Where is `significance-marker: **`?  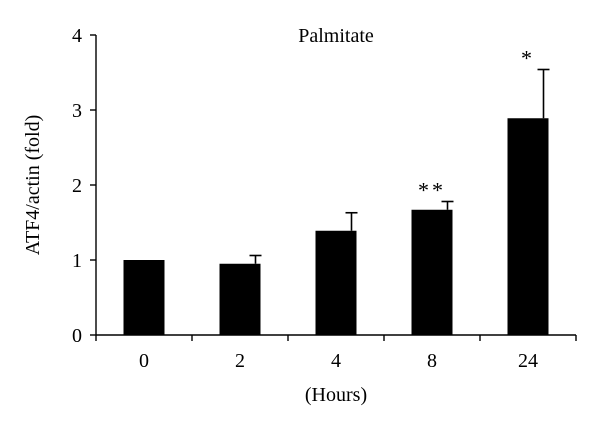 significance-marker: ** is located at coordinates (432, 190).